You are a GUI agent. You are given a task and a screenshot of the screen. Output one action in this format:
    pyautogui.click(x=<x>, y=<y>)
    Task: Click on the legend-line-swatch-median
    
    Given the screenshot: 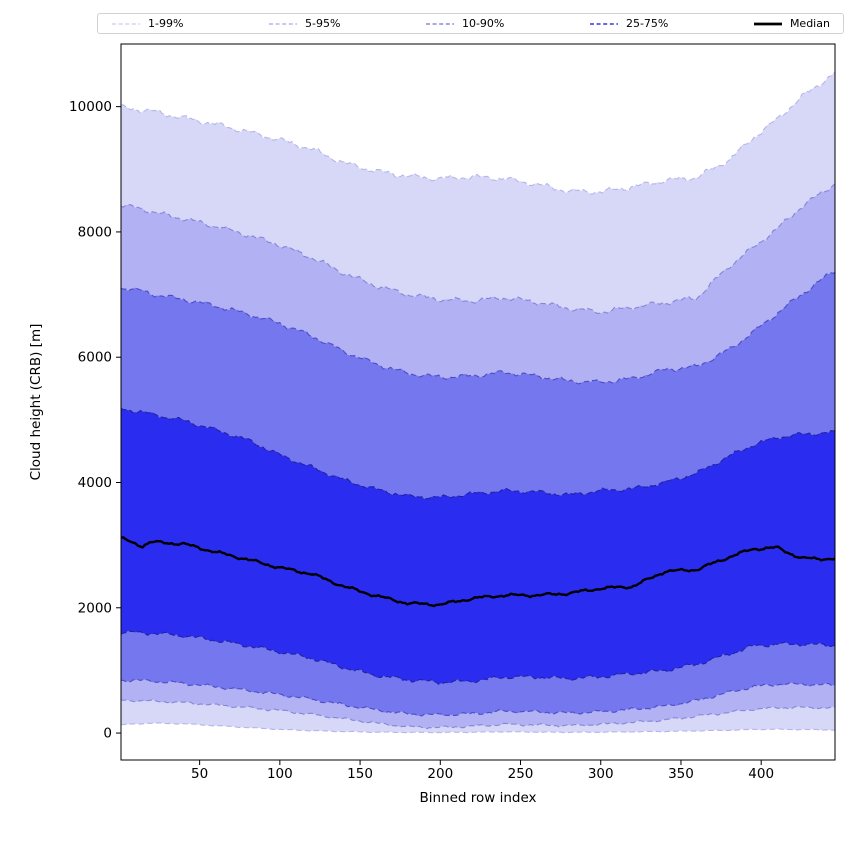 What is the action you would take?
    pyautogui.click(x=767, y=23)
    